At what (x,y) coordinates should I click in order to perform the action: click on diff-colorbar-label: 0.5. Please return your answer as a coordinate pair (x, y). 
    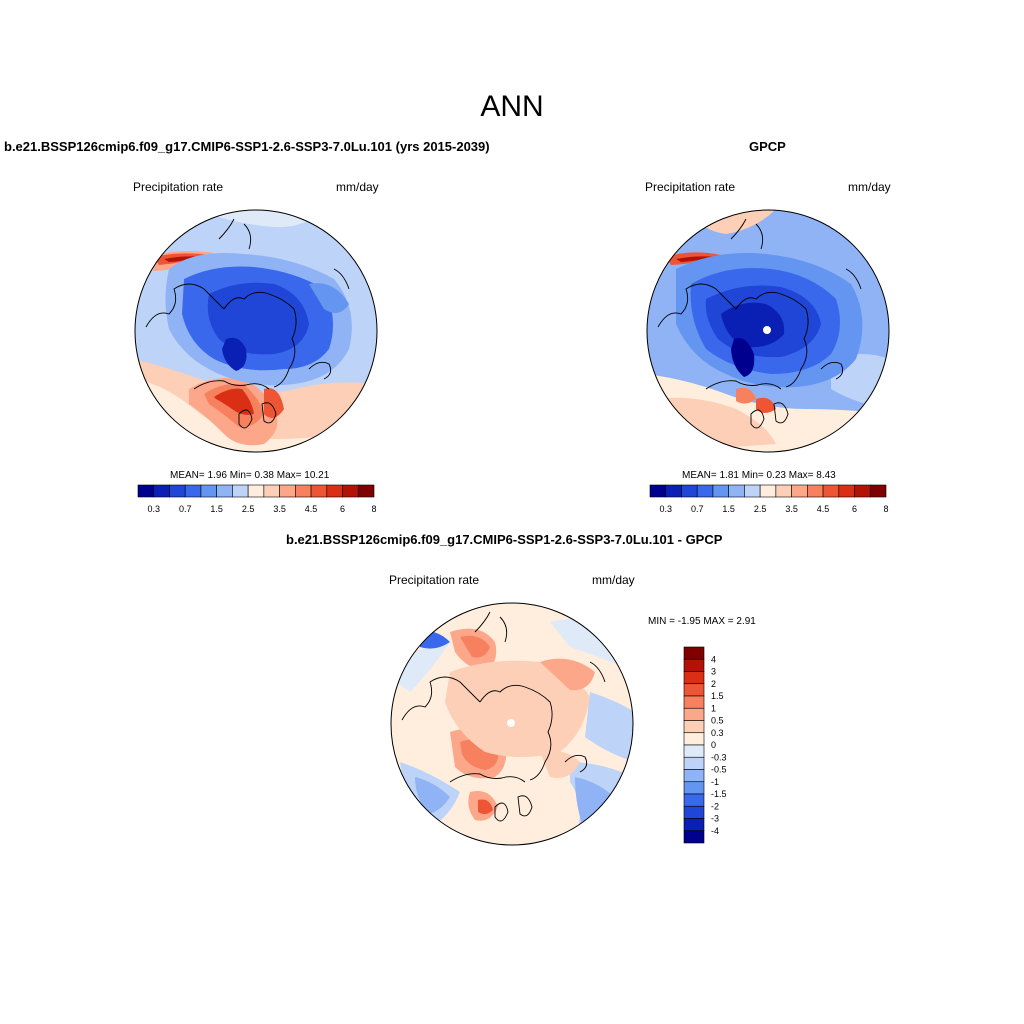
    Looking at the image, I should click on (717, 721).